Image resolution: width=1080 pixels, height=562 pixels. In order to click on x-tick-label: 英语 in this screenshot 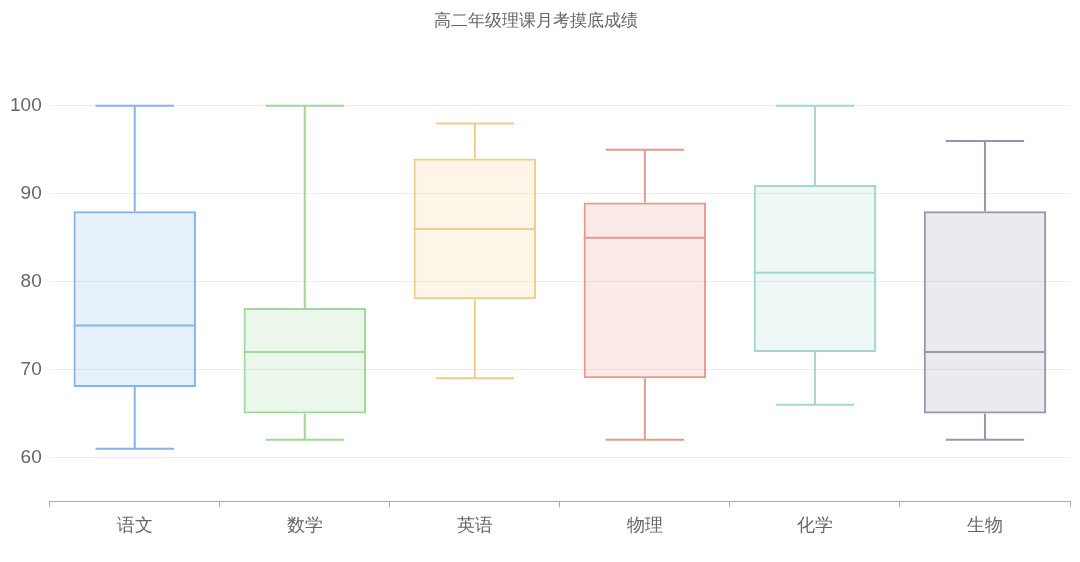, I will do `click(474, 525)`.